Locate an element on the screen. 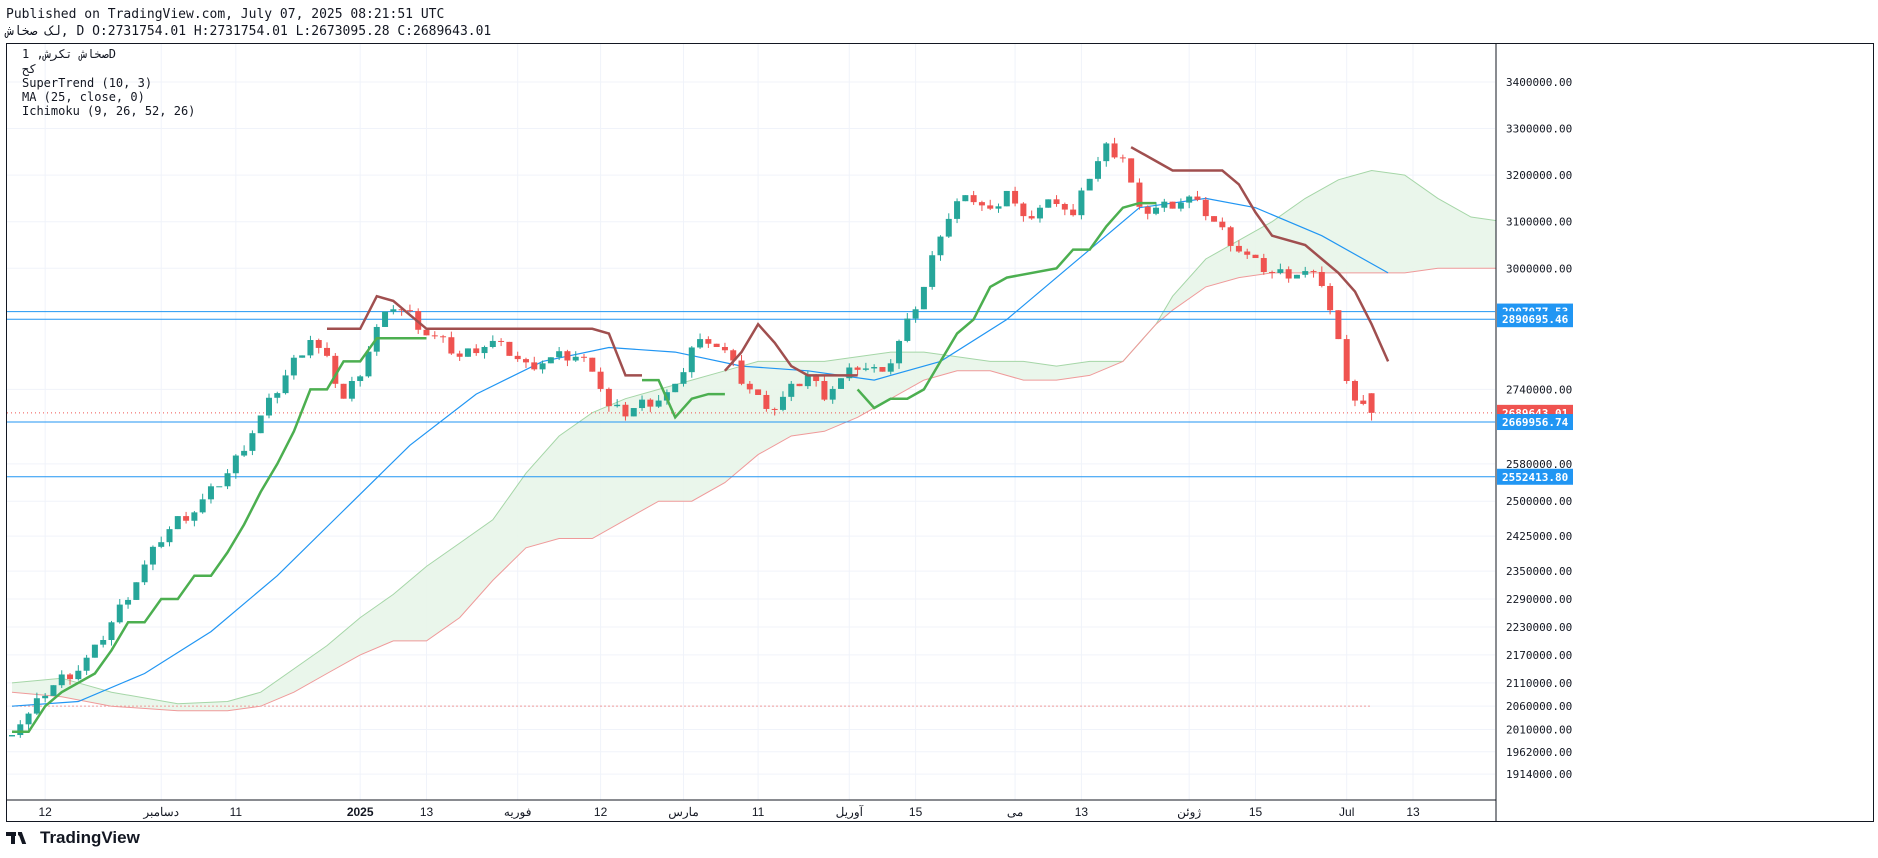 This screenshot has height=858, width=1878. x-tick-label: می is located at coordinates (1015, 812).